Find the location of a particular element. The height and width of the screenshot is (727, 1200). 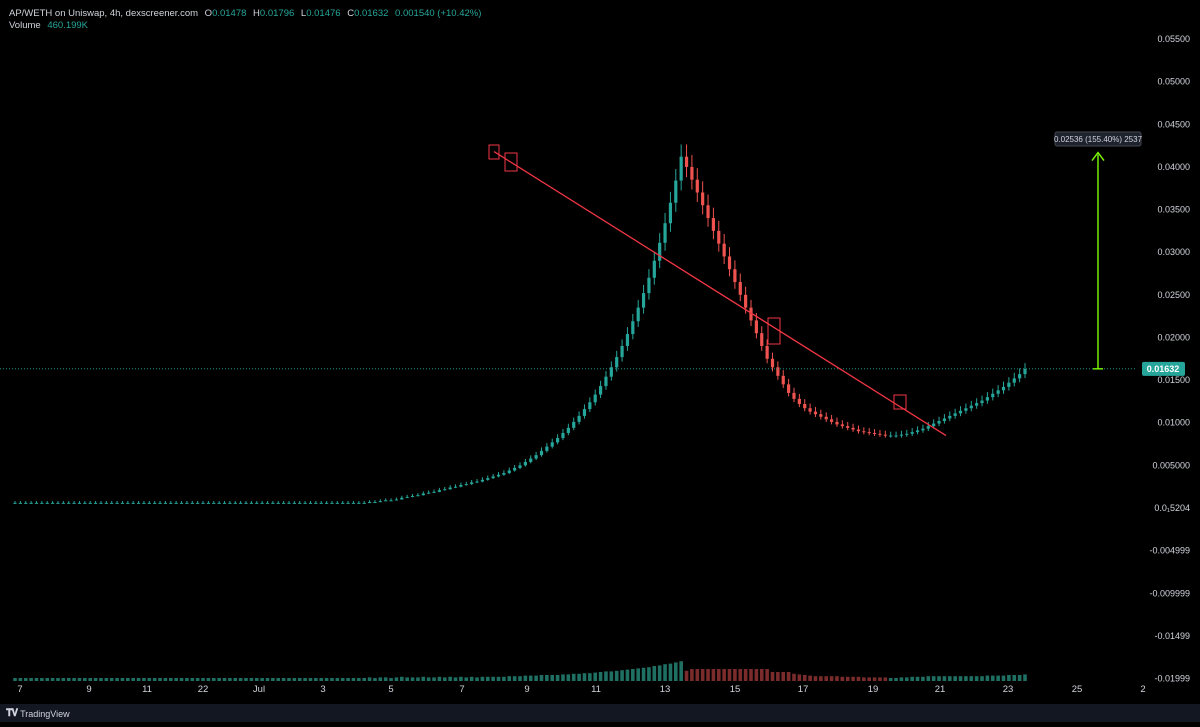

open-value: 0.01478 is located at coordinates (229, 13).